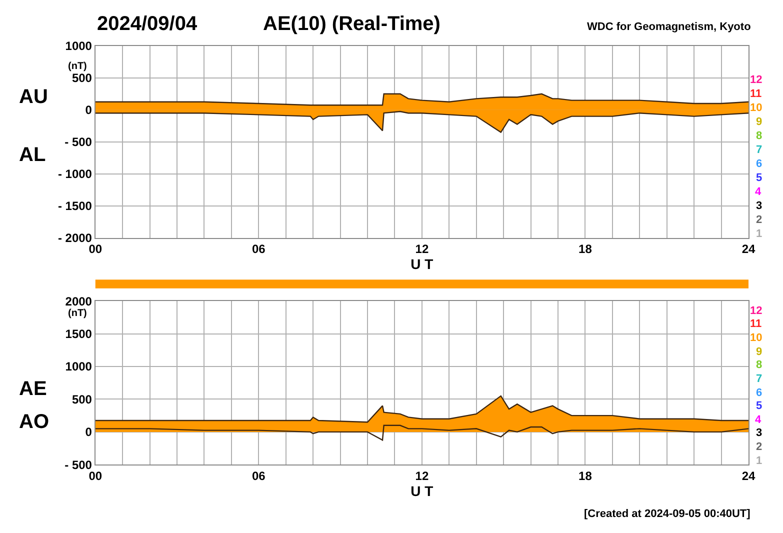 This screenshot has width=783, height=533. What do you see at coordinates (78, 333) in the screenshot?
I see `y-tick-label: 1500` at bounding box center [78, 333].